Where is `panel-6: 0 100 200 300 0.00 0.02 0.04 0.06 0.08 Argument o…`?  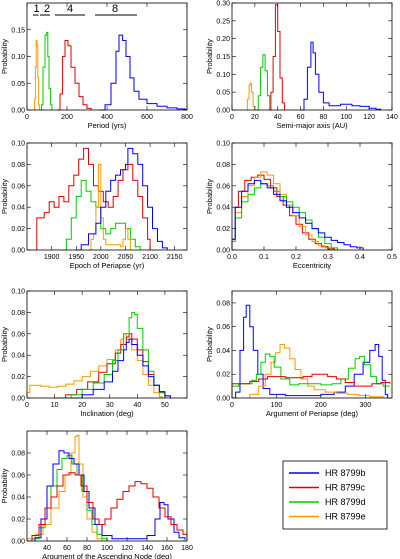 panel-6: 0 100 200 300 0.00 0.02 0.04 0.06 0.08 Argument o… is located at coordinates (299, 354).